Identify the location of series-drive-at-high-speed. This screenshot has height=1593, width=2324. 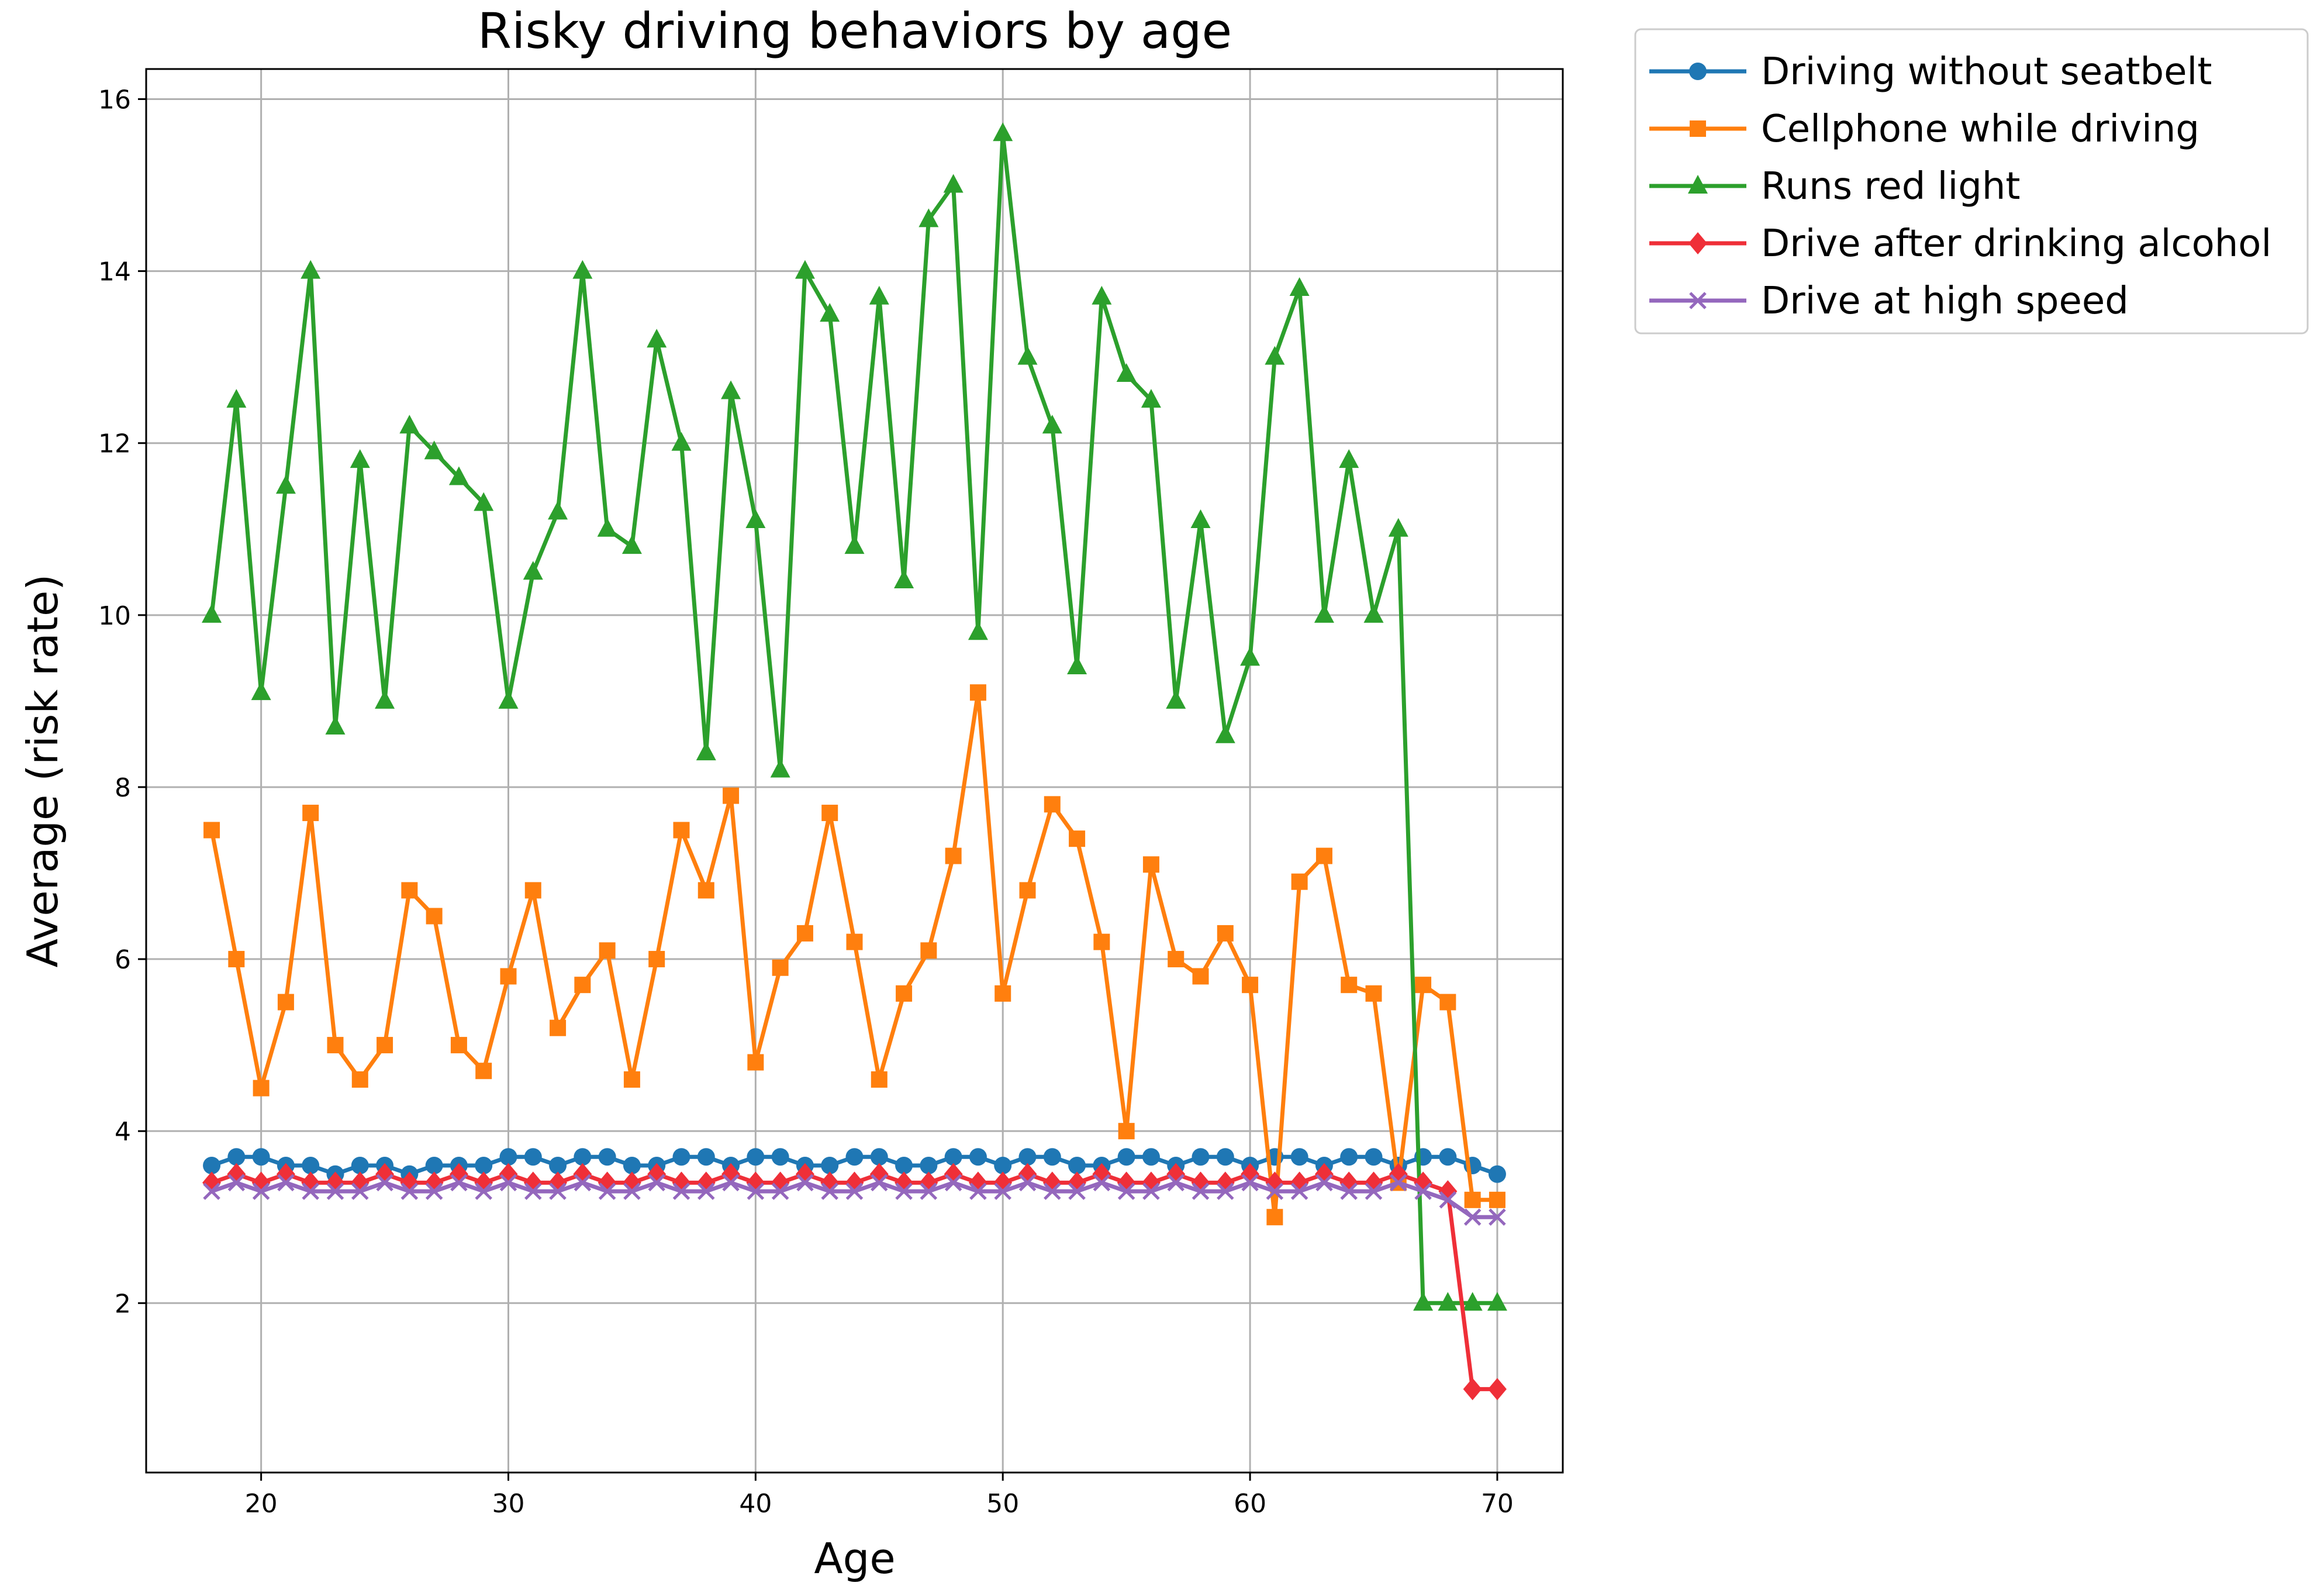
(854, 1200).